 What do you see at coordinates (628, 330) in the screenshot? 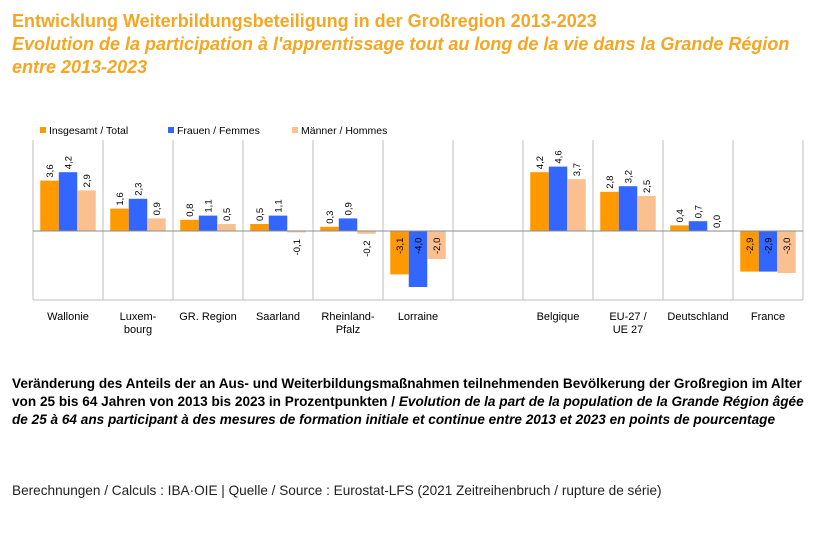
I see `category-label: UE 27` at bounding box center [628, 330].